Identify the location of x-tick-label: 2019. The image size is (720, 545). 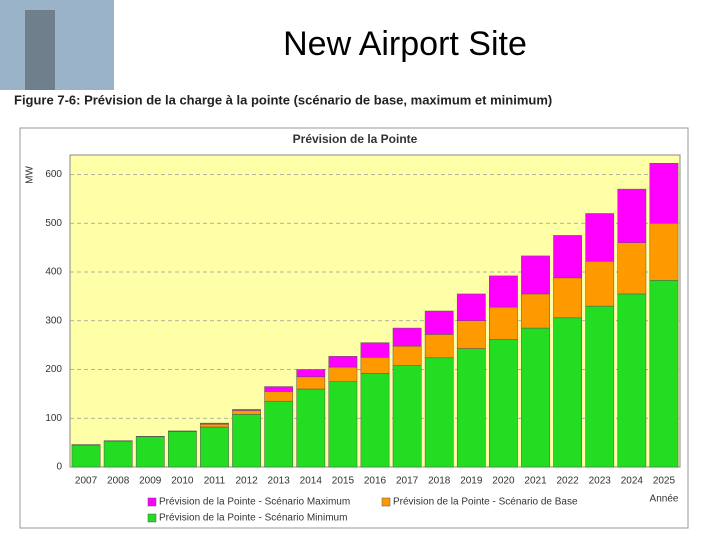
(471, 481).